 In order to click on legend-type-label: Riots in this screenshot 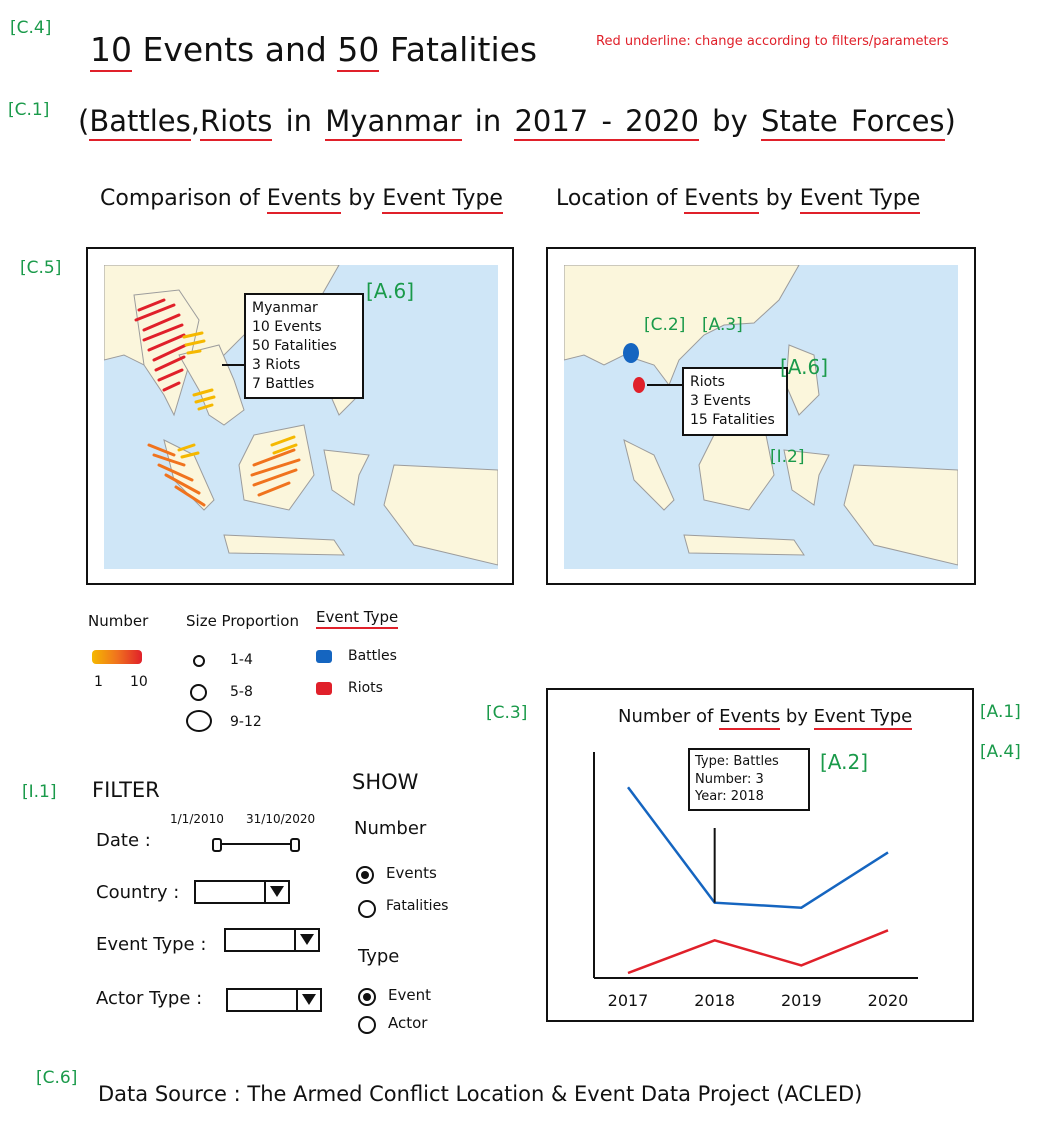, I will do `click(365, 688)`.